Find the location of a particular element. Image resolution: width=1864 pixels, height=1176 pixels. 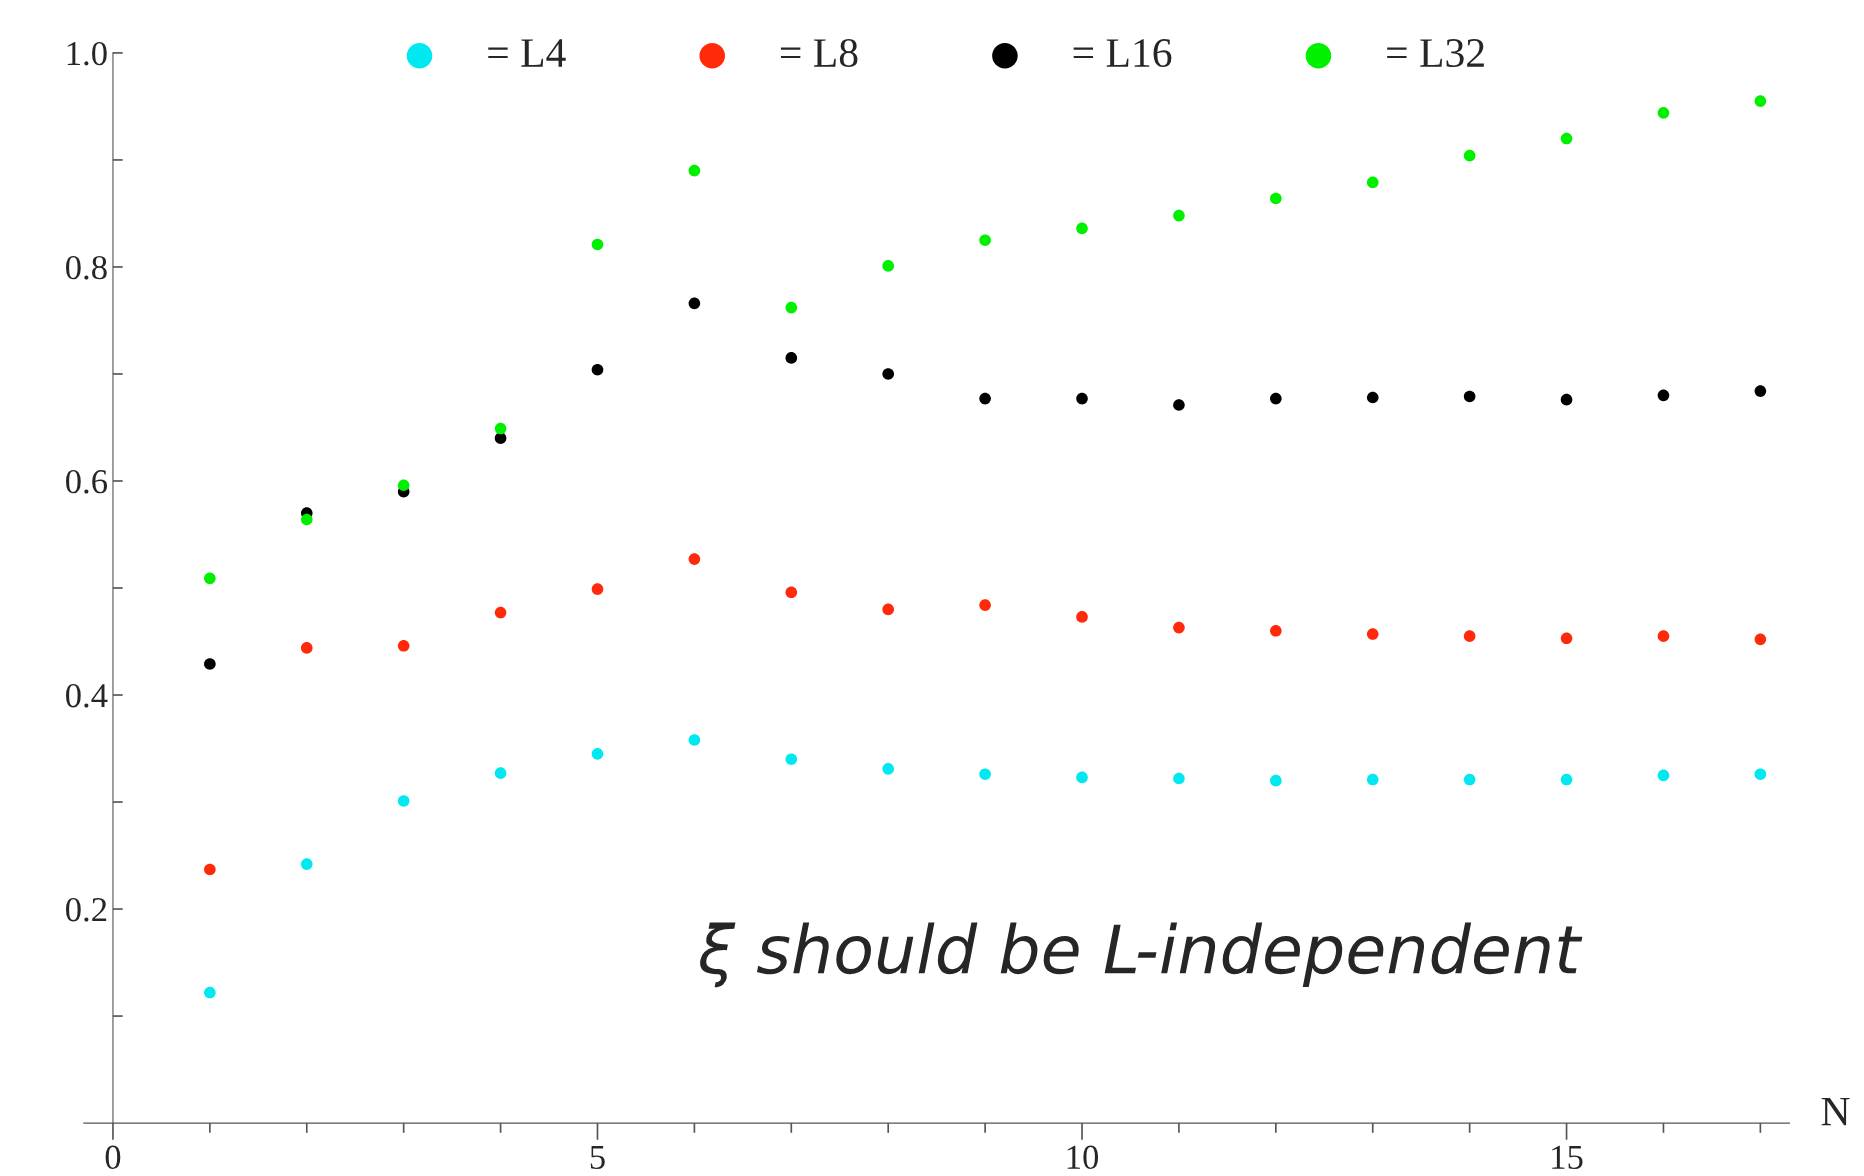

annotation: ξ should be L-independent is located at coordinates (1141, 955).